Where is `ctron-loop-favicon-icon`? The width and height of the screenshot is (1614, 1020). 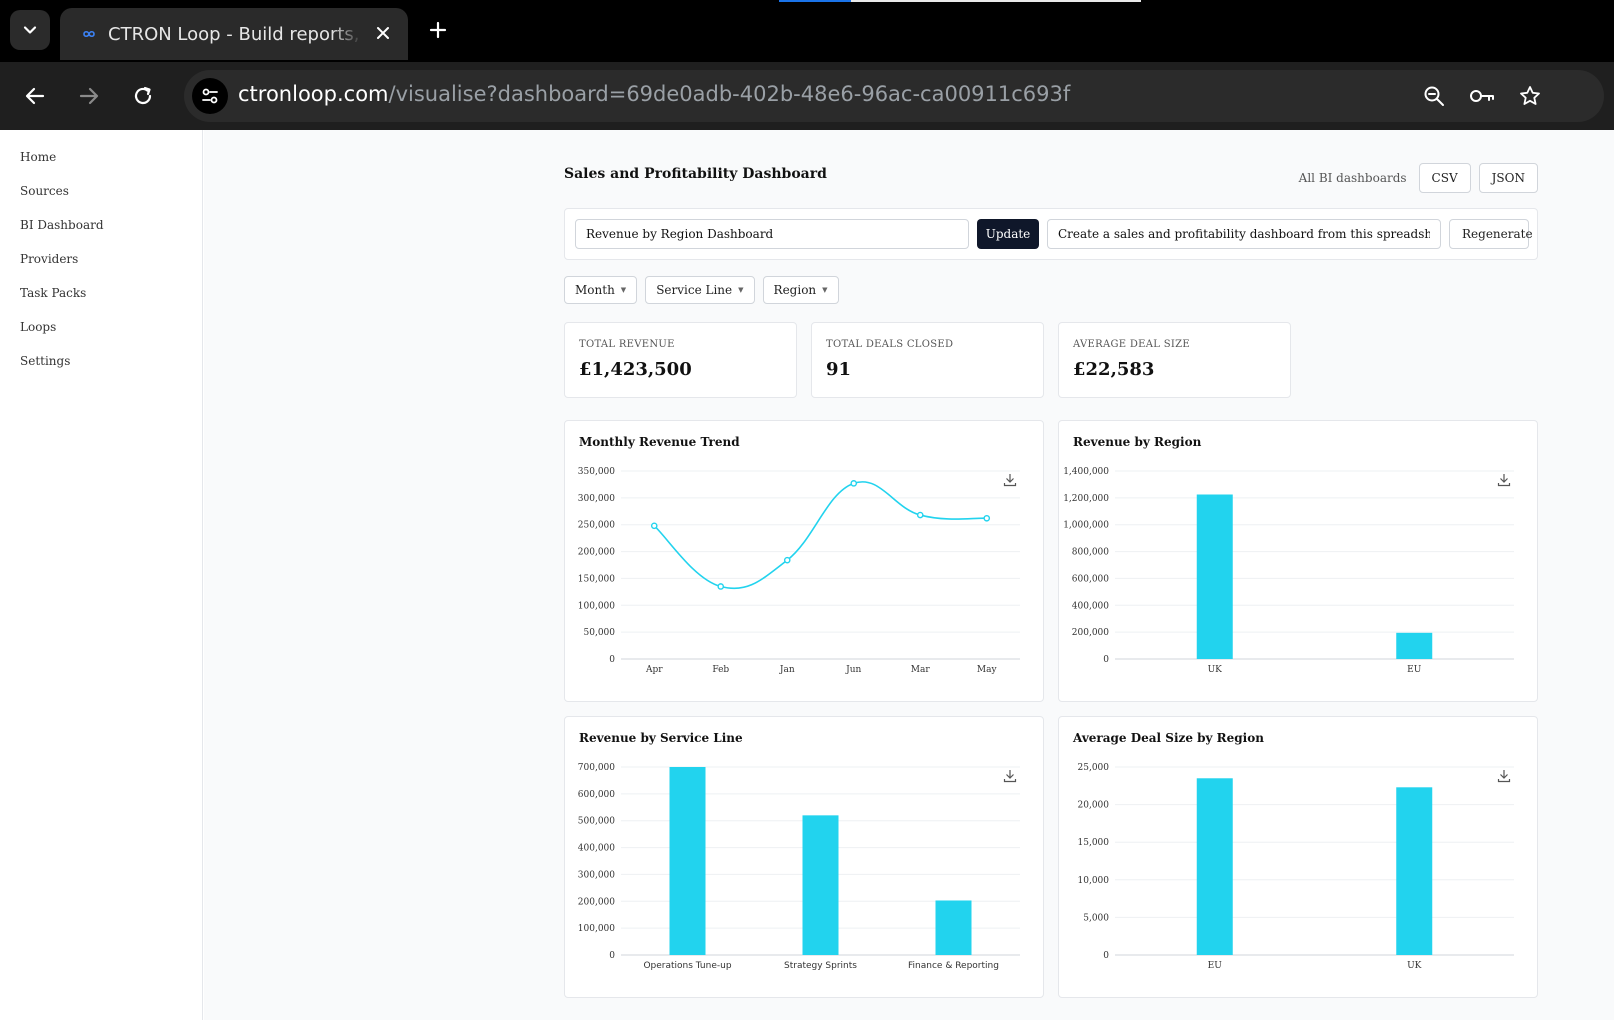
ctron-loop-favicon-icon is located at coordinates (89, 34).